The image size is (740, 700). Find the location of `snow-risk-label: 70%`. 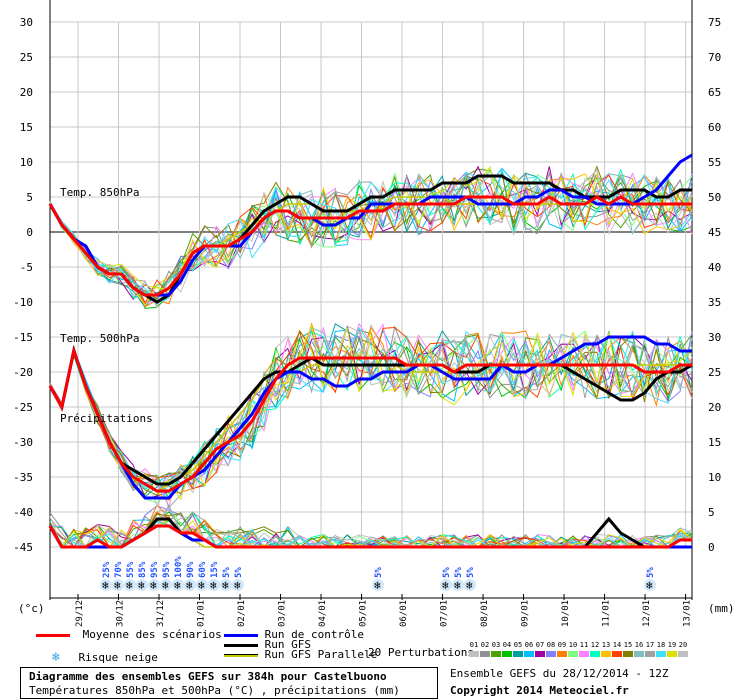

snow-risk-label: 70% is located at coordinates (119, 569).